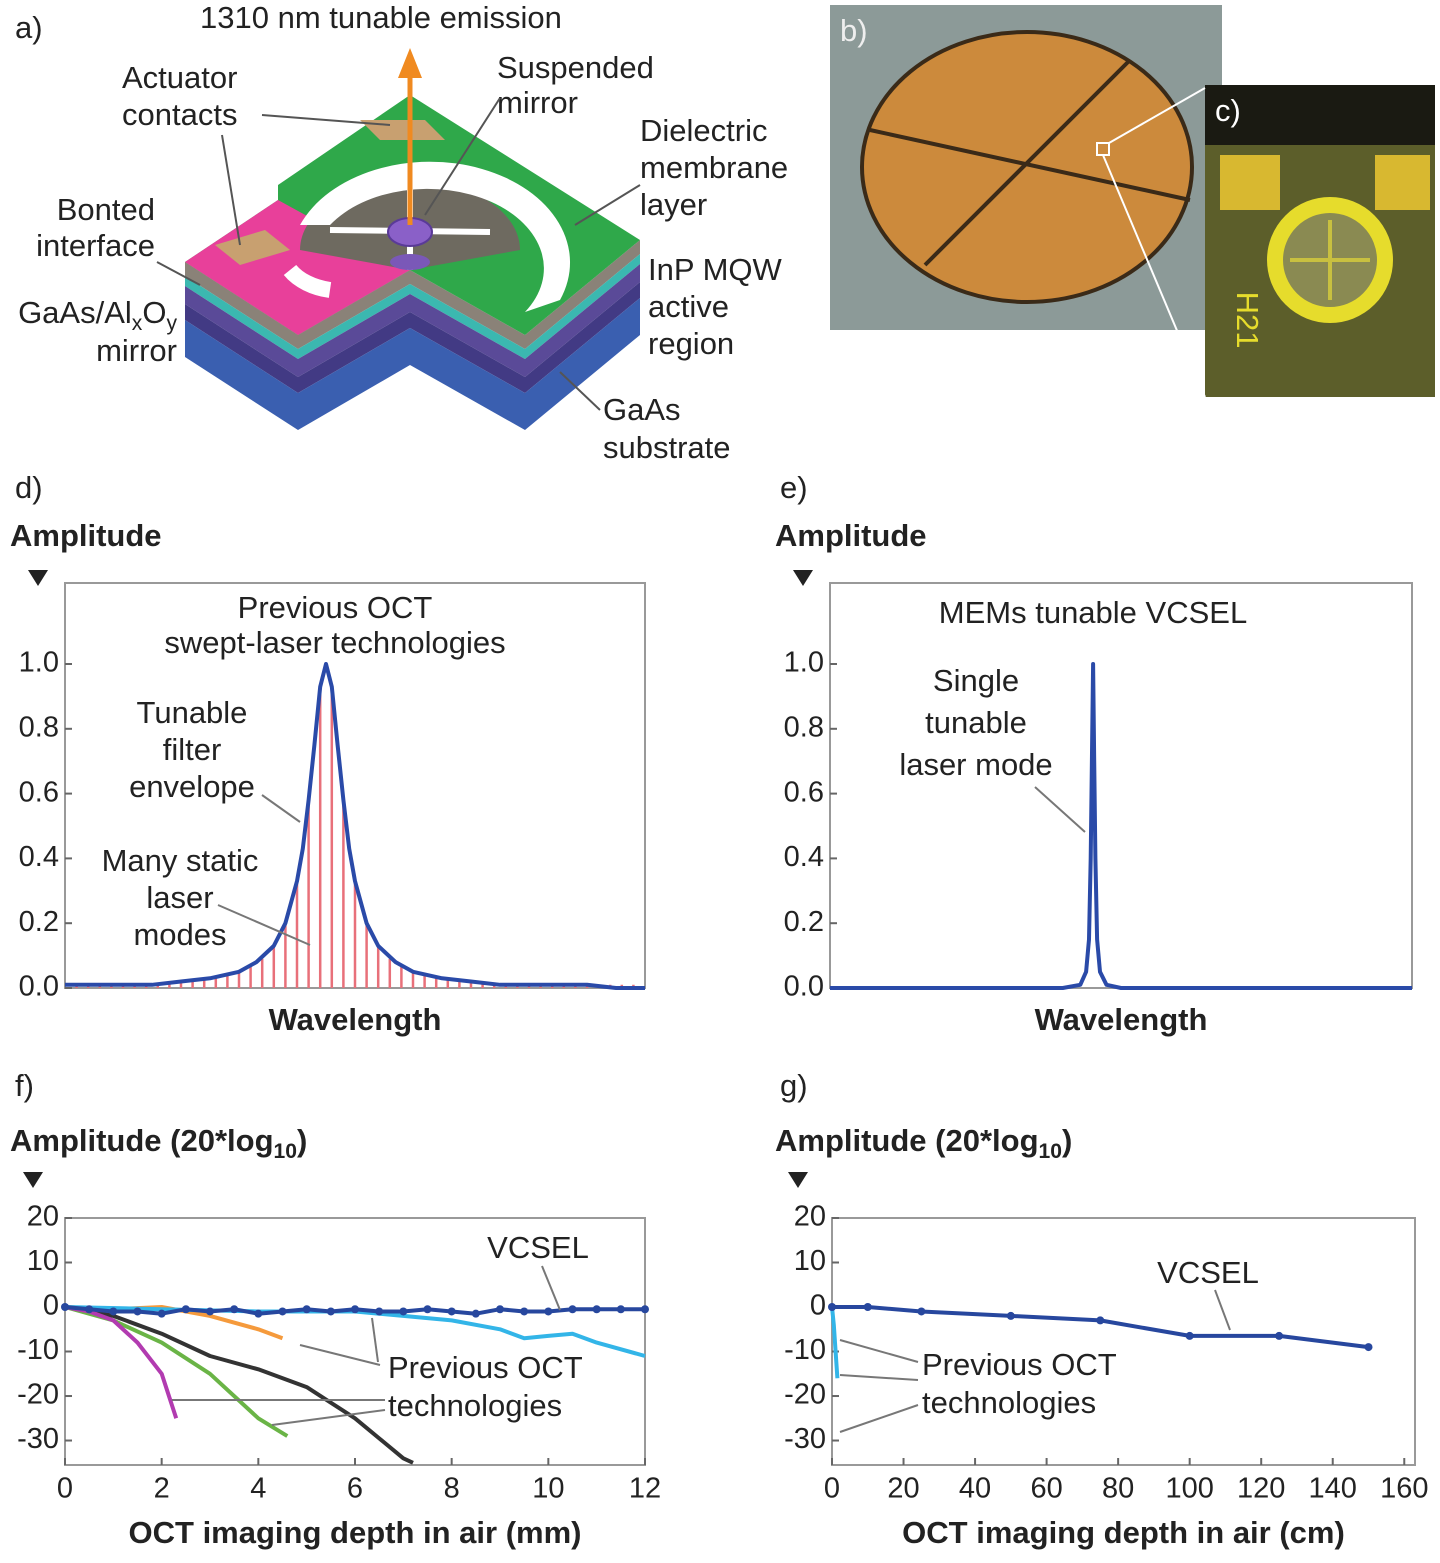  I want to click on y-tick-label: 0.4, so click(39, 857).